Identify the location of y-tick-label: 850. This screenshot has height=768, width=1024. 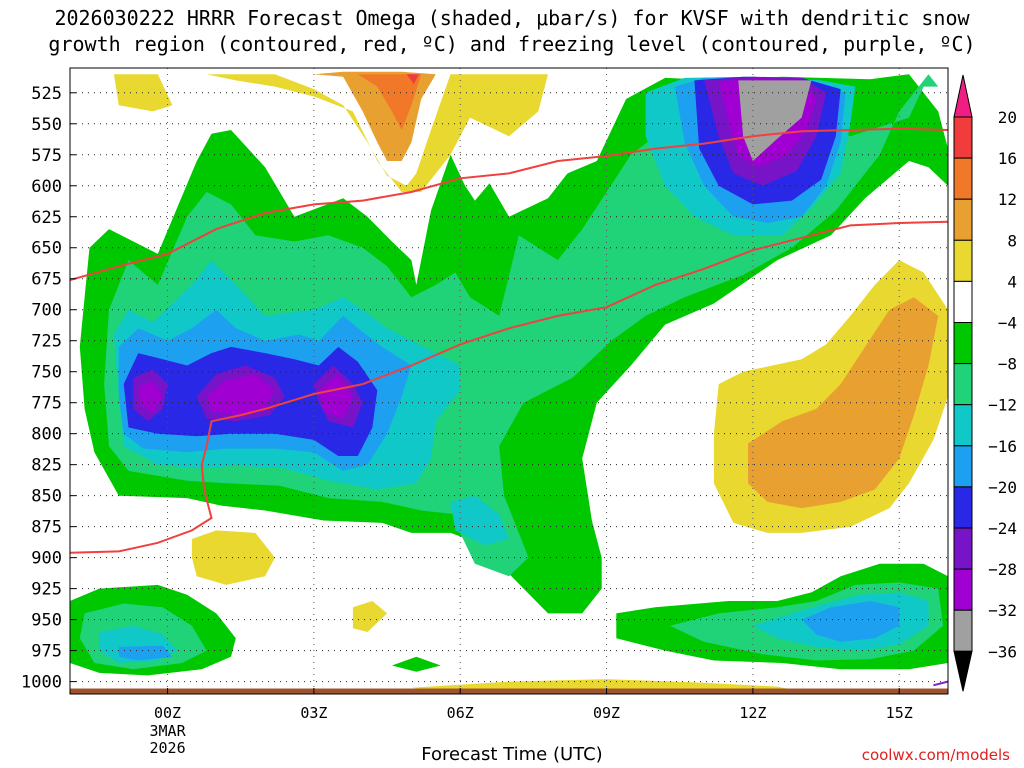
(46, 497).